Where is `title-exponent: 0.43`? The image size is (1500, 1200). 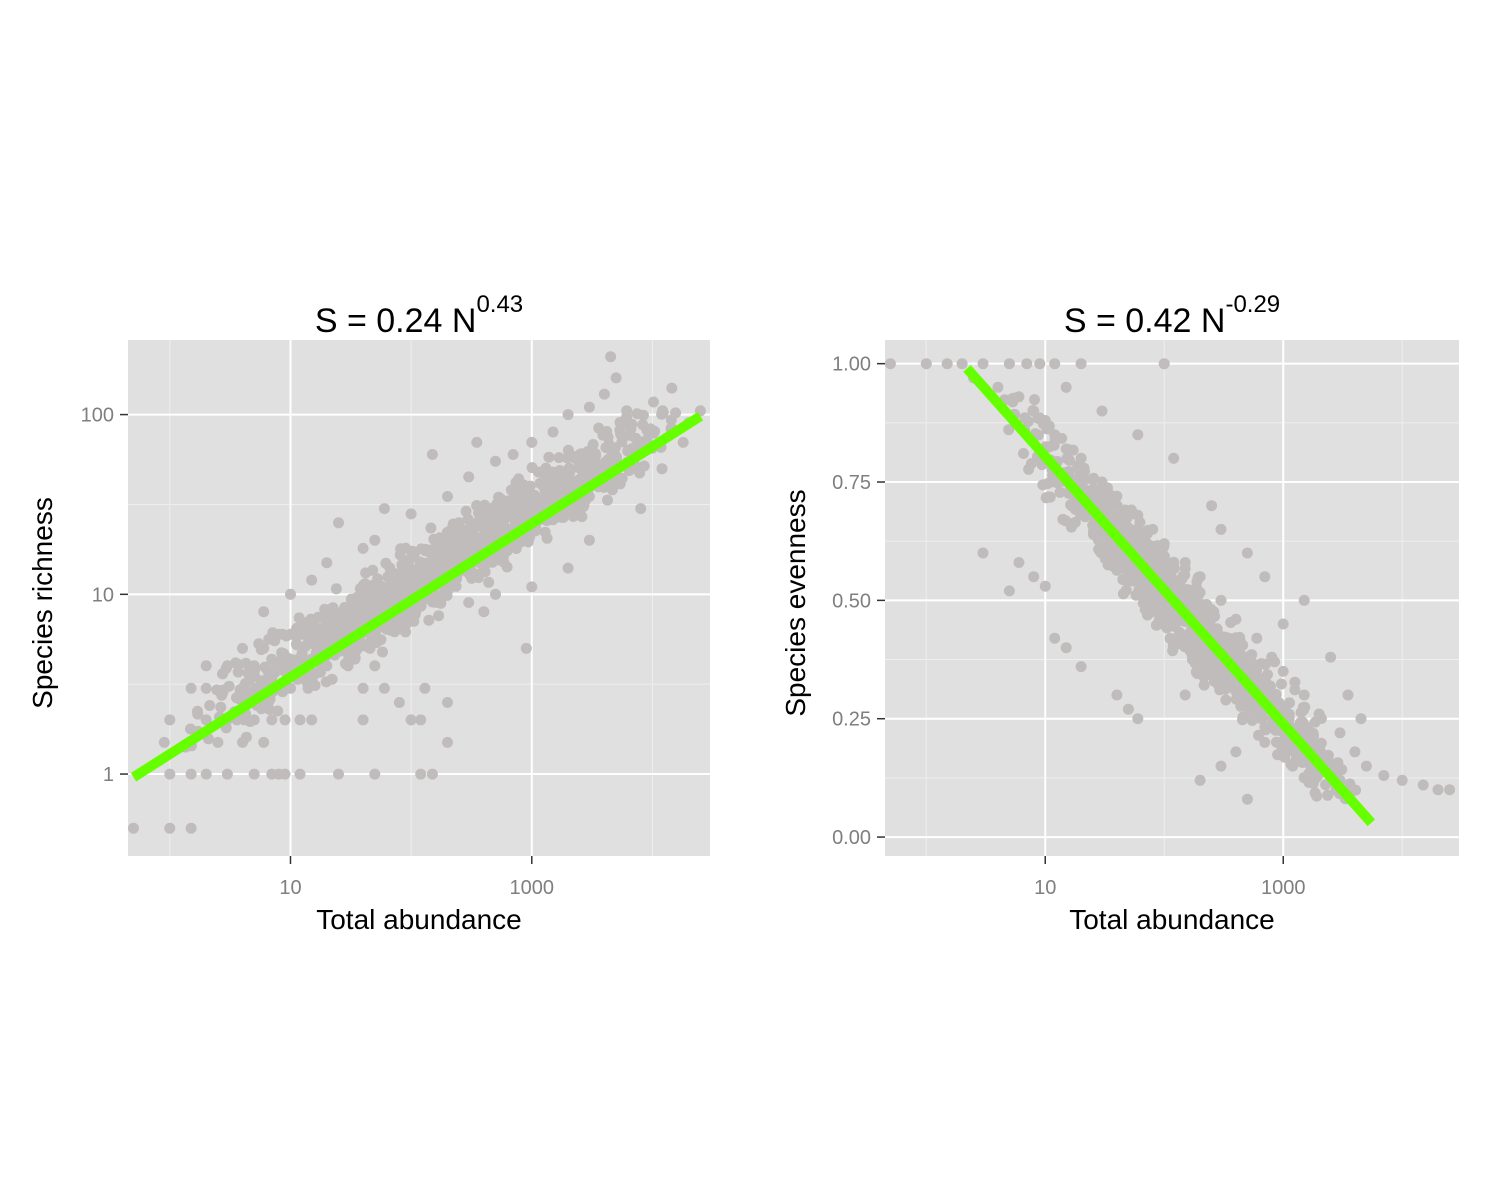
title-exponent: 0.43 is located at coordinates (499, 304).